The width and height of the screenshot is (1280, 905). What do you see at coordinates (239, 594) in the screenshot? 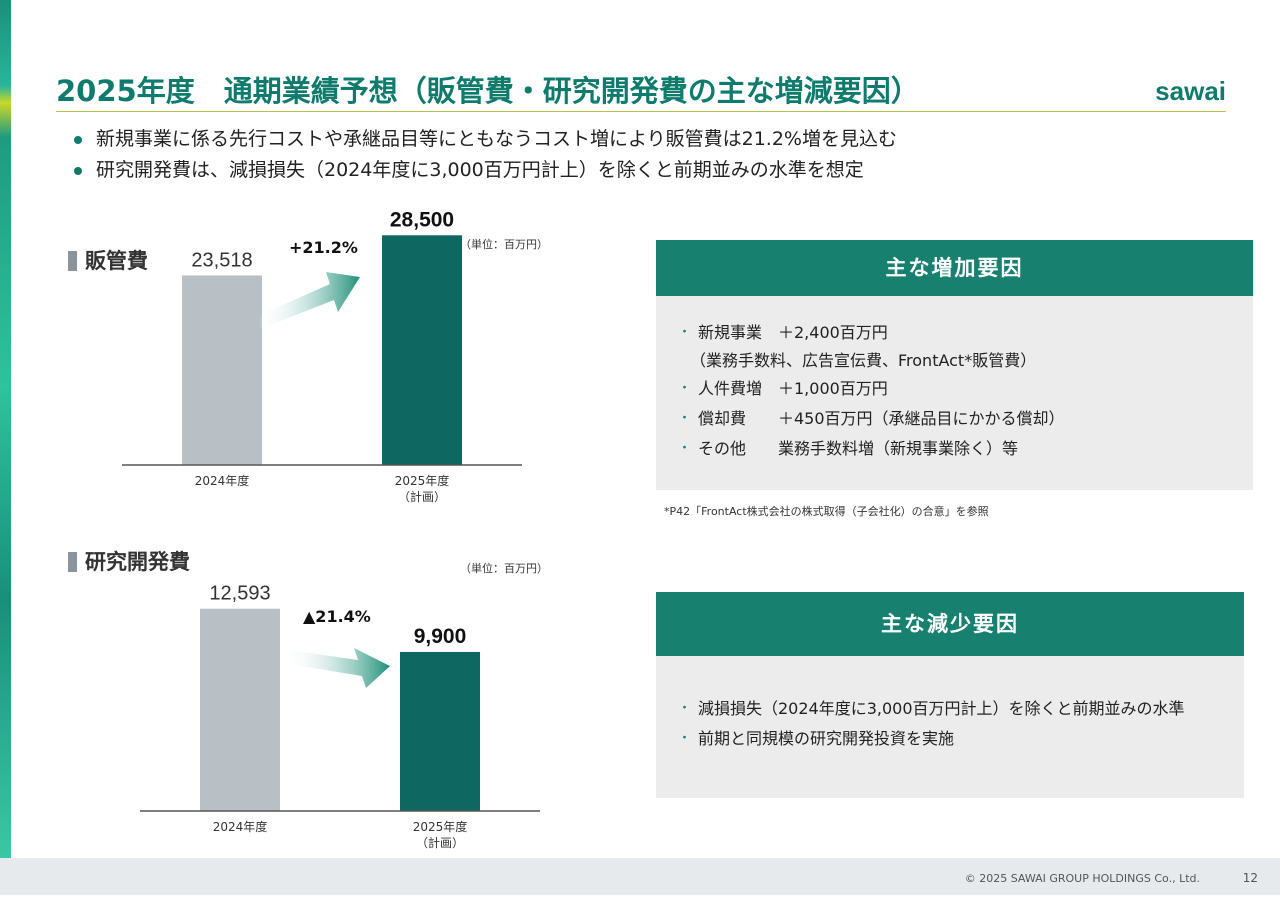
I see `data-label-0: 12,593` at bounding box center [239, 594].